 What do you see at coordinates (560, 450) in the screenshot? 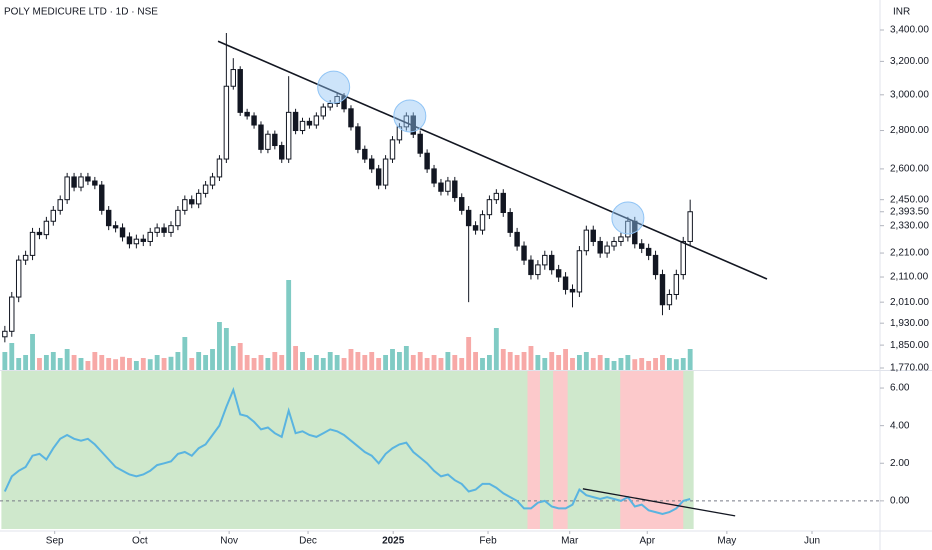
I see `highlight-span` at bounding box center [560, 450].